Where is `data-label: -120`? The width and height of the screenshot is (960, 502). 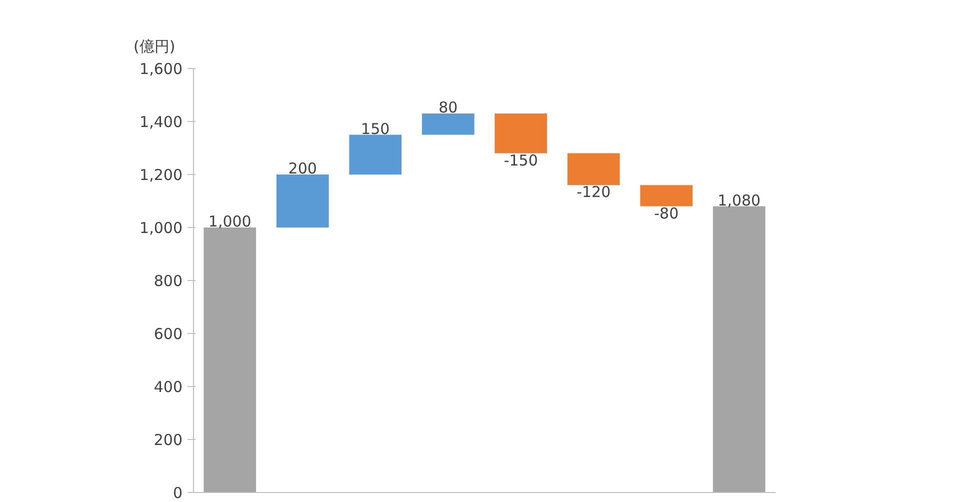 data-label: -120 is located at coordinates (593, 192).